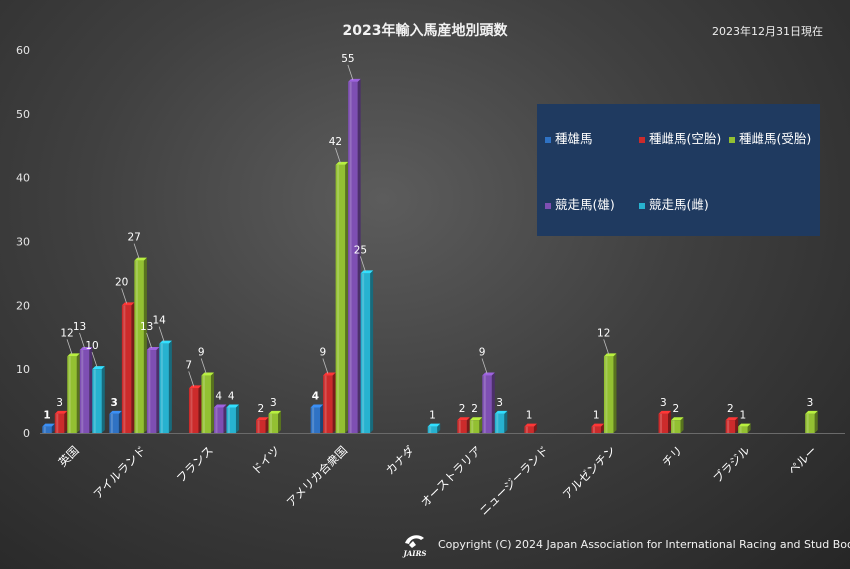  I want to click on x-category-label: ブラジル, so click(731, 464).